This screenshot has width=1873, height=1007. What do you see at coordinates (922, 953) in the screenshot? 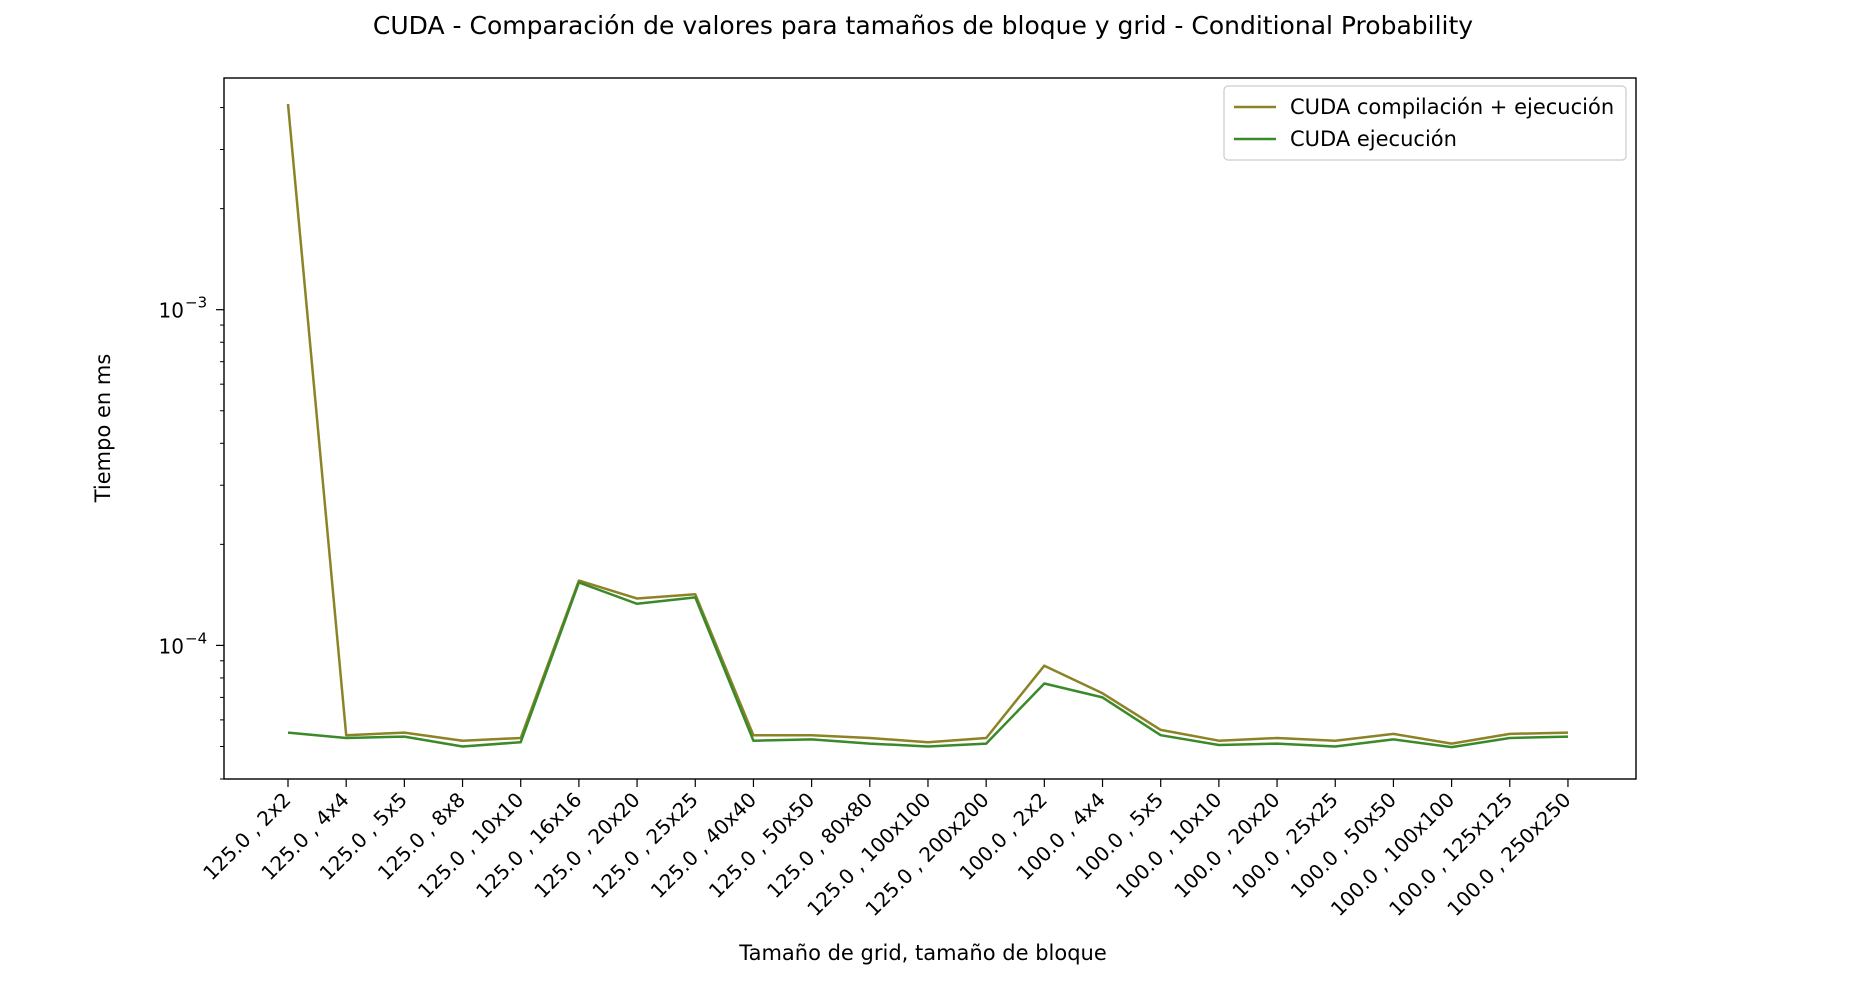
I see `x-axis-label: Tamaño de grid, tamaño de bloque` at bounding box center [922, 953].